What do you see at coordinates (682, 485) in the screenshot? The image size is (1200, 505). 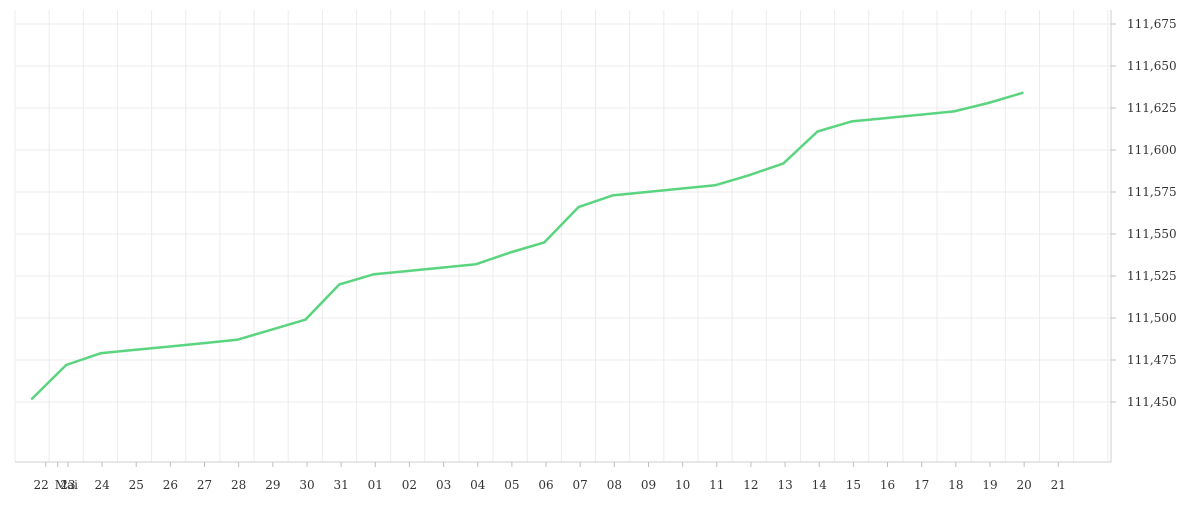 I see `x-tick-label: 10` at bounding box center [682, 485].